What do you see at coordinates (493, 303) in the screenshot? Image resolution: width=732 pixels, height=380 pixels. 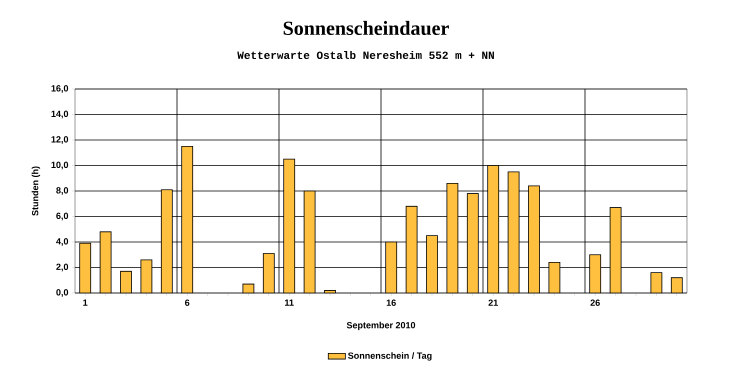 I see `x-tick-label: 21` at bounding box center [493, 303].